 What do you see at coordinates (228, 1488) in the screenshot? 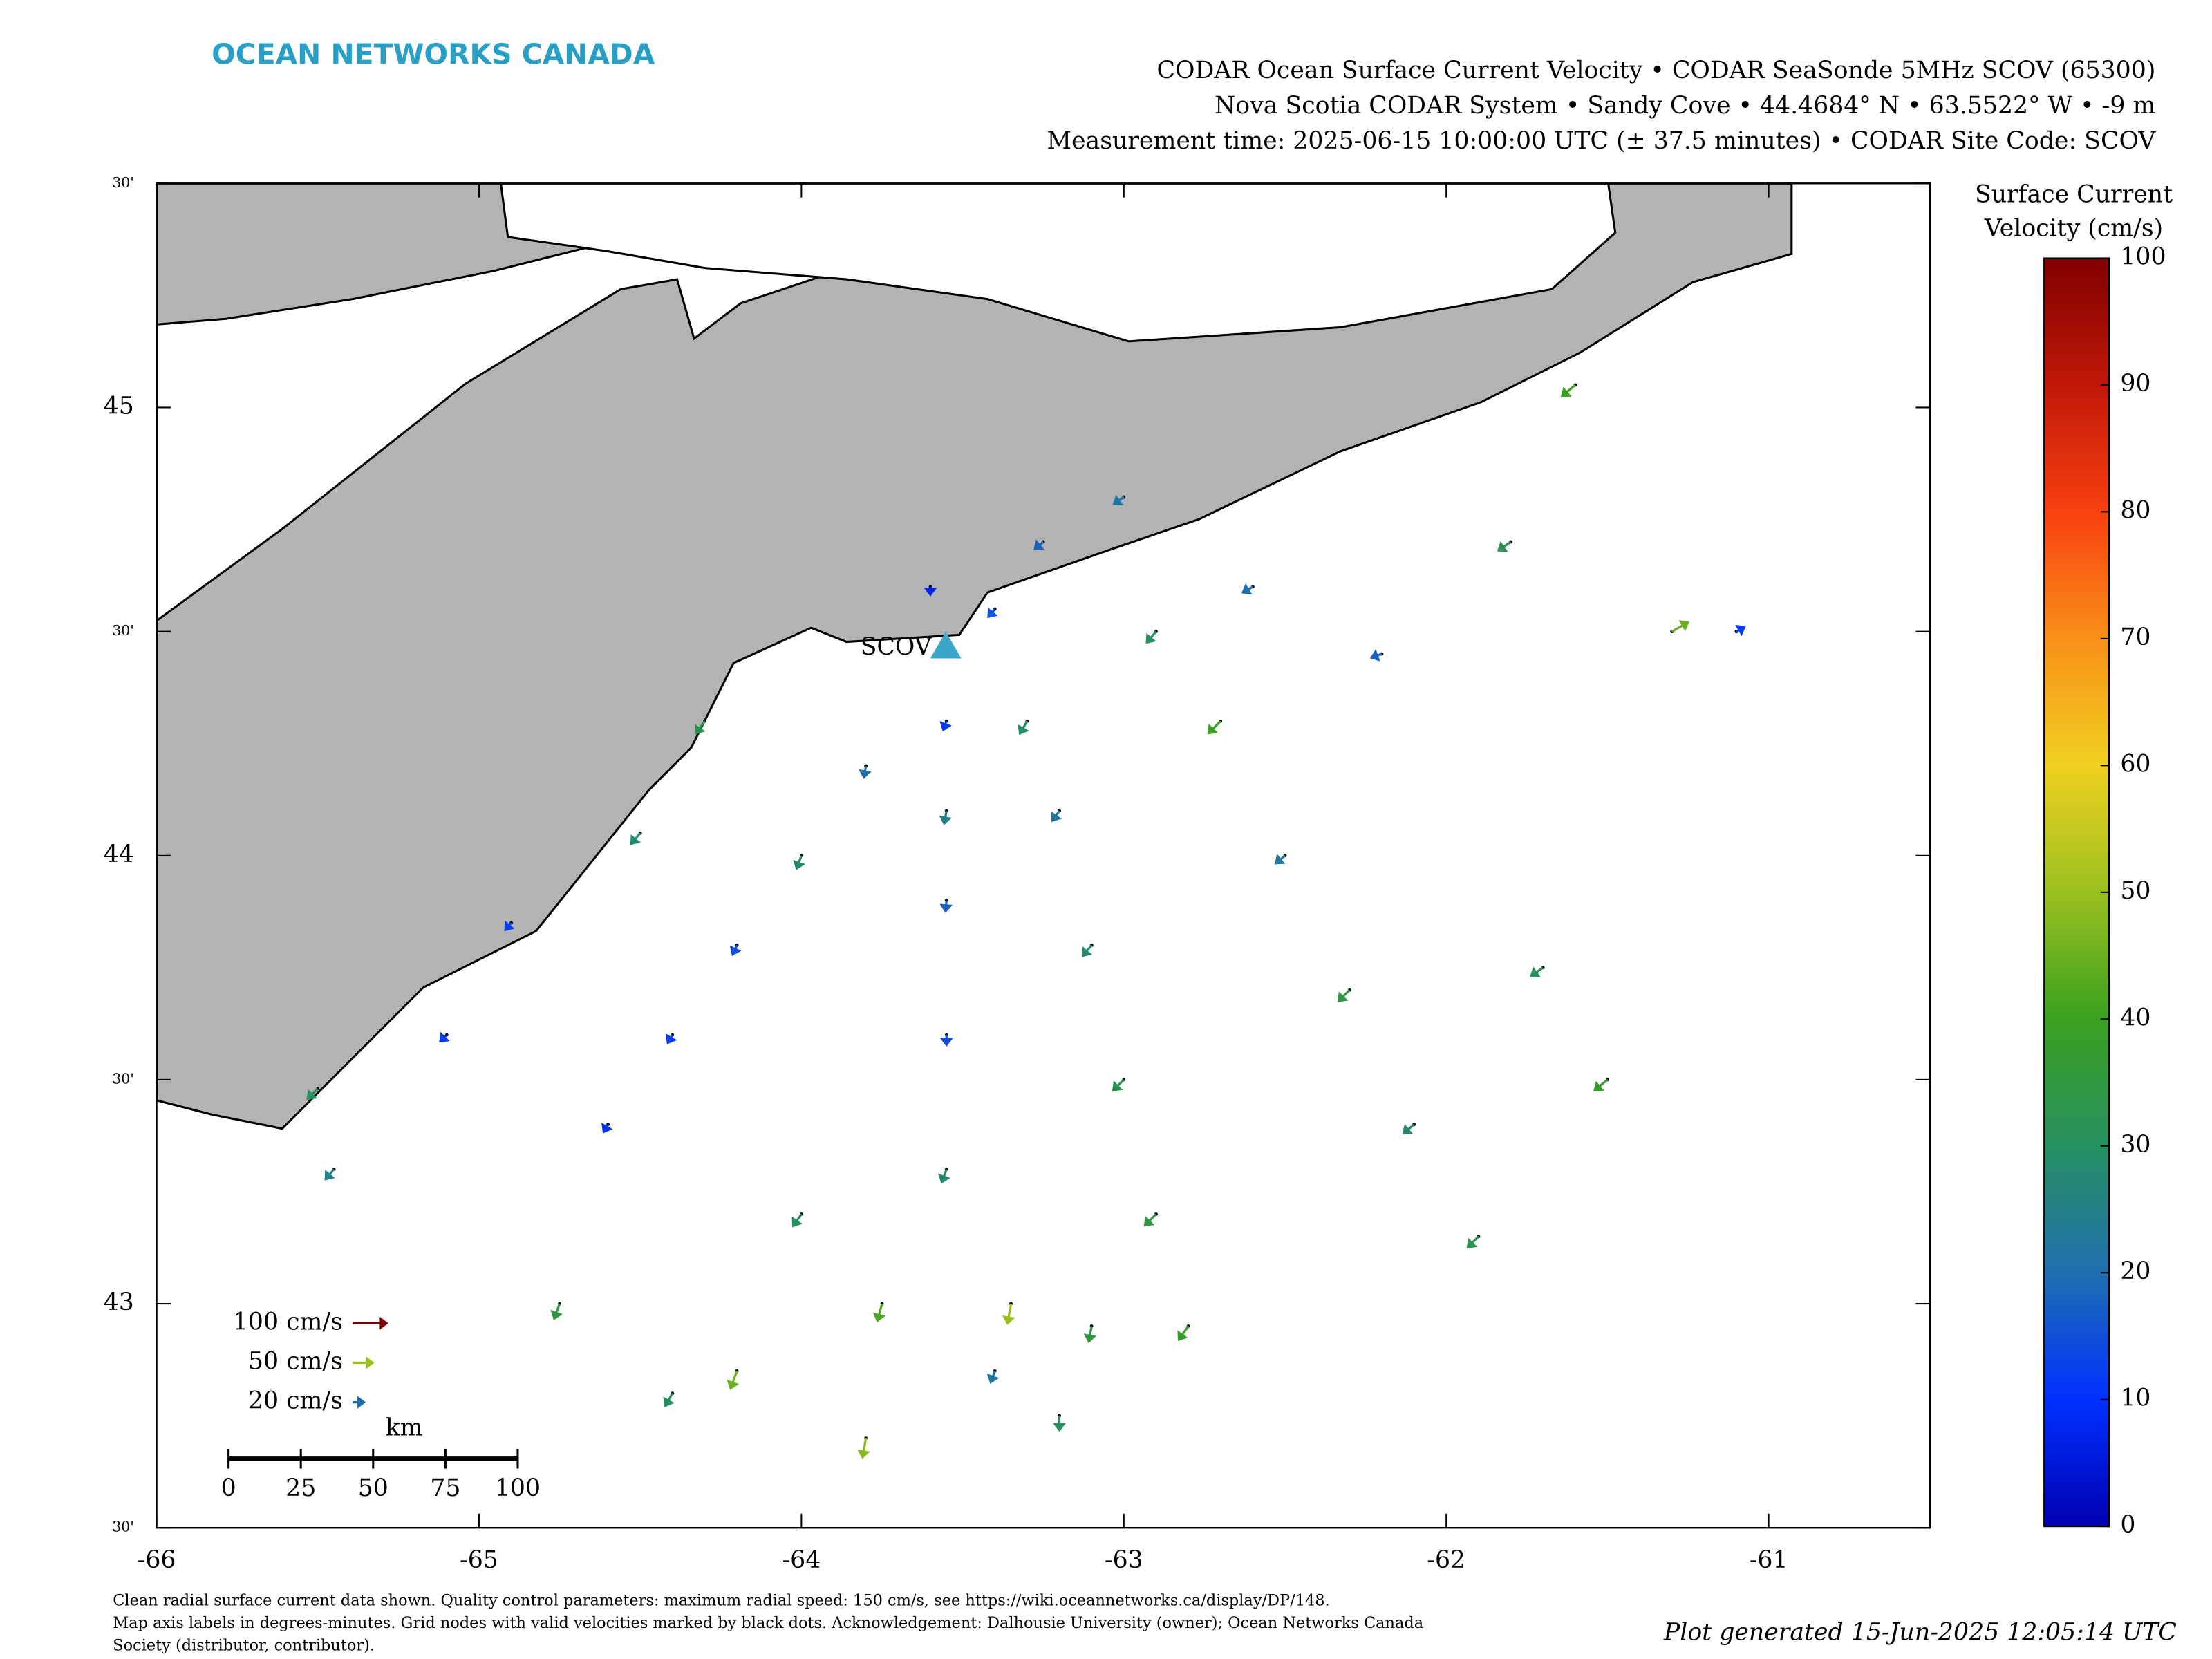
I see `scale-tick-label: 0` at bounding box center [228, 1488].